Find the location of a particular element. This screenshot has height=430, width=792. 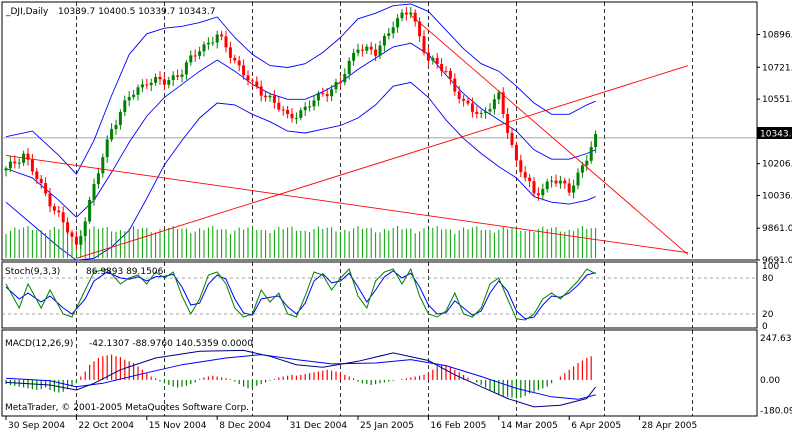

stoch-tick-label: 0 is located at coordinates (765, 327).